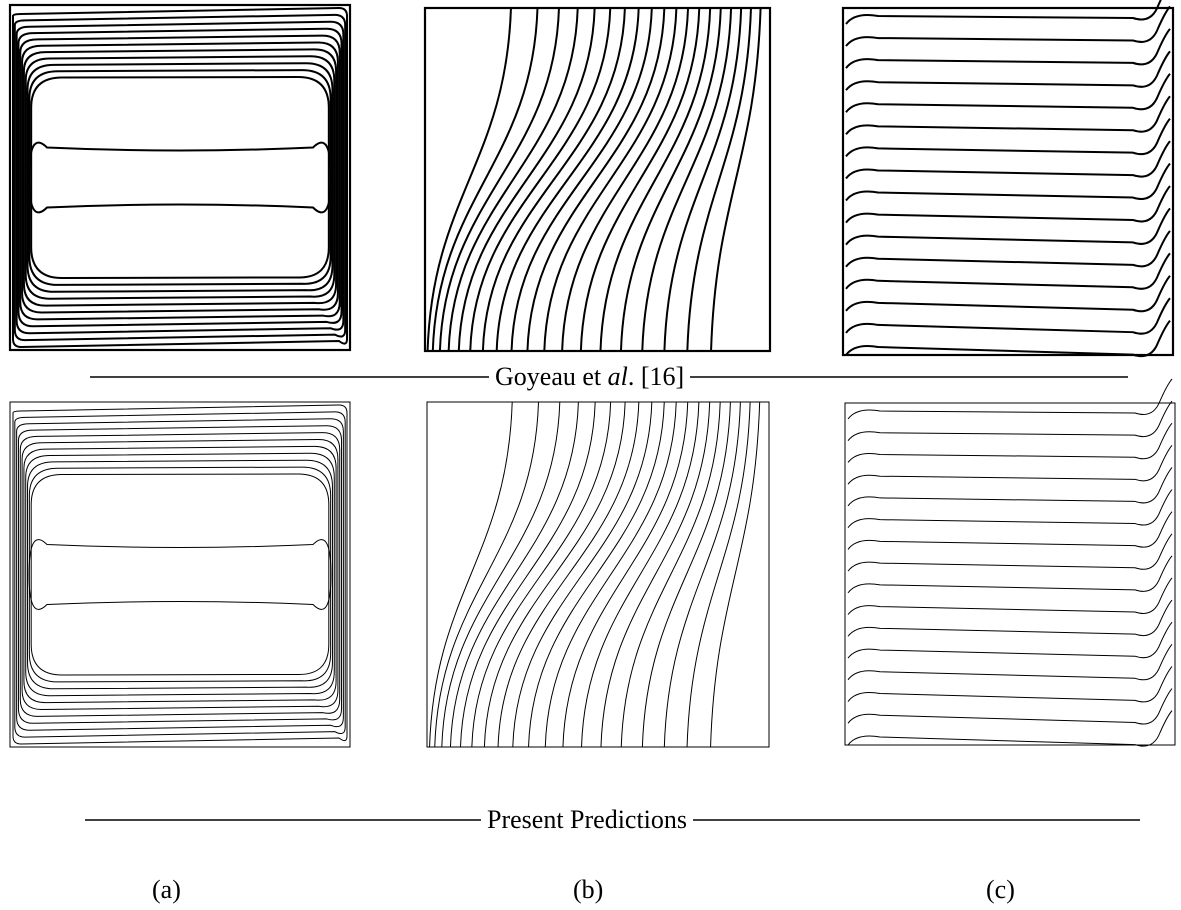  Describe the element at coordinates (551, 376) in the screenshot. I see `top-caption-prefix: Goyeau et` at that location.